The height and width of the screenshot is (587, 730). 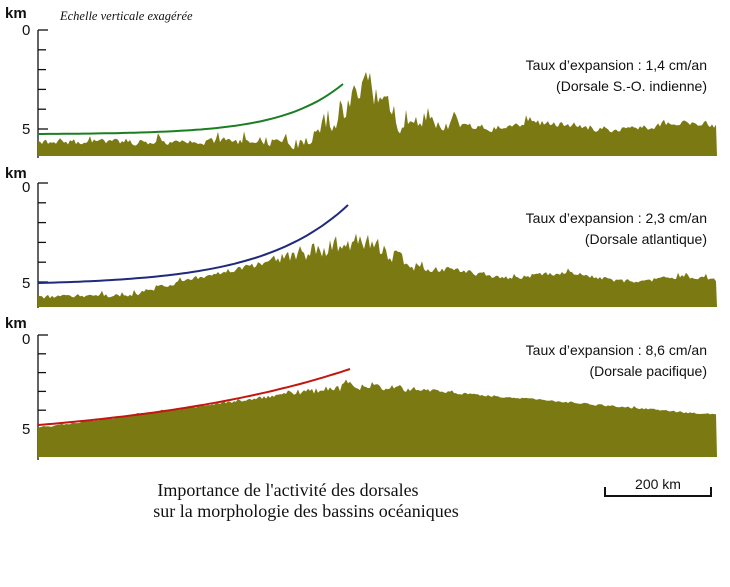 I want to click on caption-line-1: Importance de l'activité des dorsales, so click(x=288, y=490).